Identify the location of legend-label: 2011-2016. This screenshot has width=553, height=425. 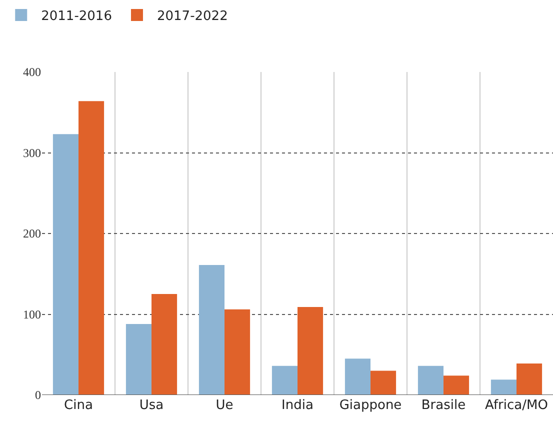
(76, 16).